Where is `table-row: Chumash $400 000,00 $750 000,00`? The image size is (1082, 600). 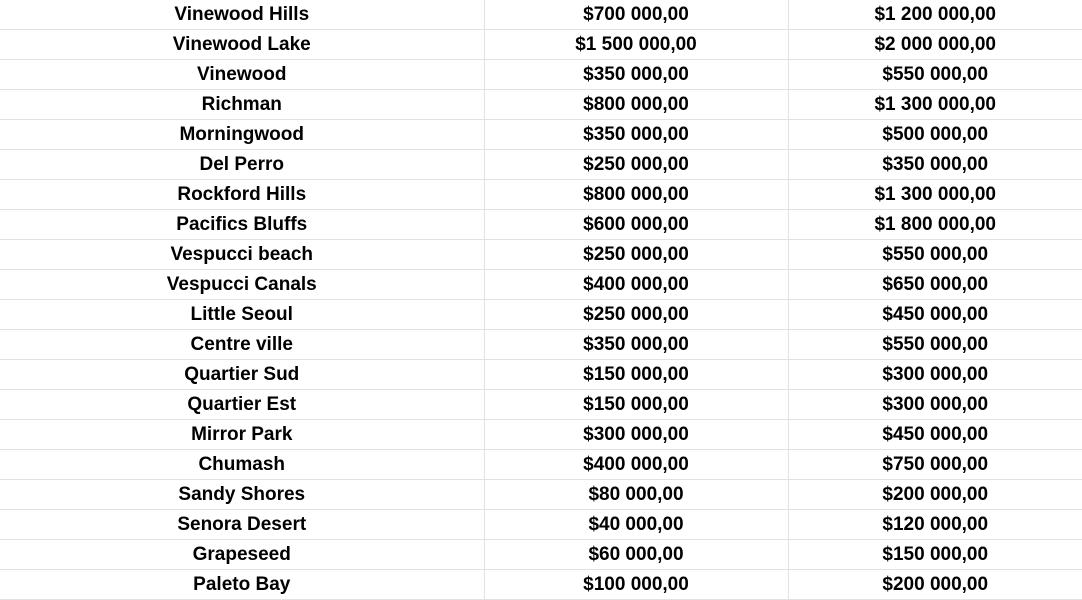
table-row: Chumash $400 000,00 $750 000,00 is located at coordinates (541, 464).